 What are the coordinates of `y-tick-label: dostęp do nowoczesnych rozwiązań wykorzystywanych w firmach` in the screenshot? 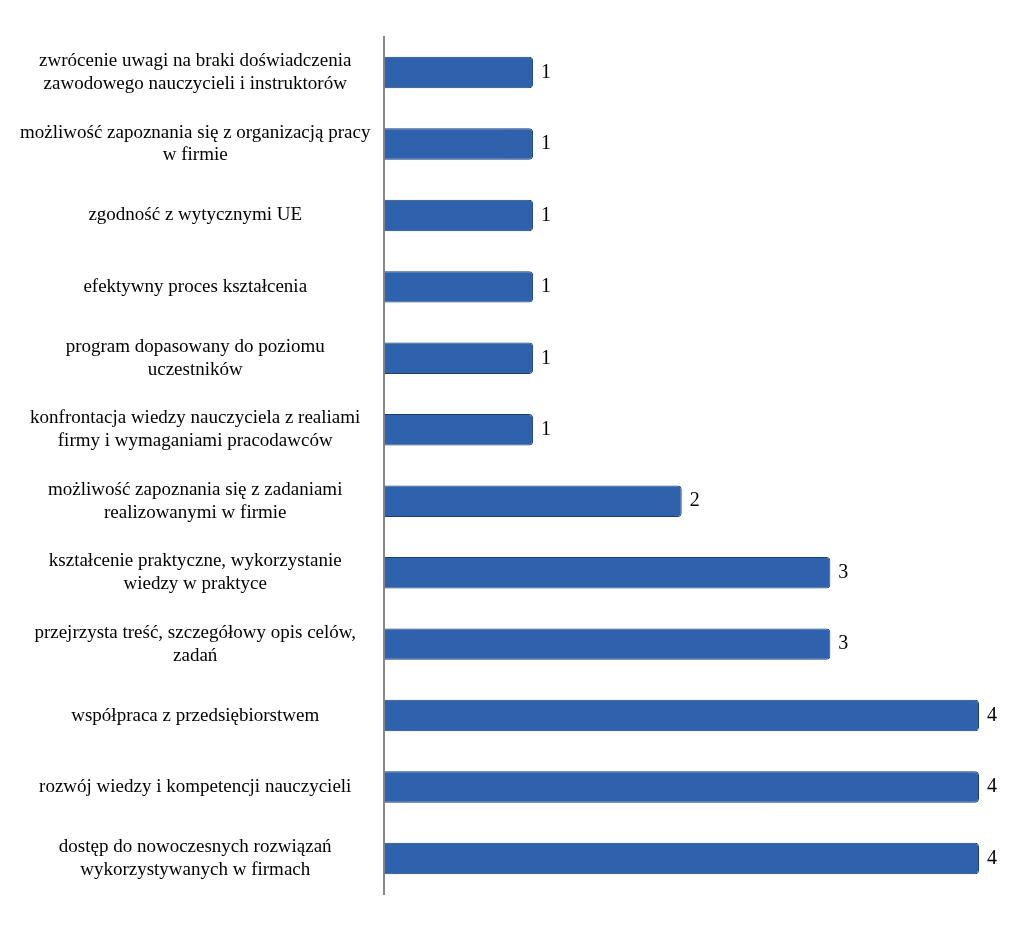 It's located at (195, 857).